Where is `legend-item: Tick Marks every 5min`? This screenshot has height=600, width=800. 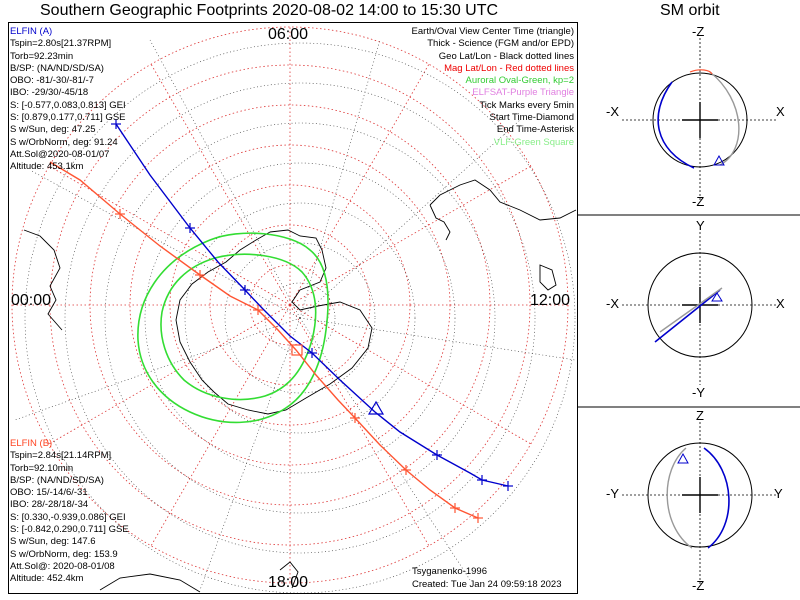 legend-item: Tick Marks every 5min is located at coordinates (526, 105).